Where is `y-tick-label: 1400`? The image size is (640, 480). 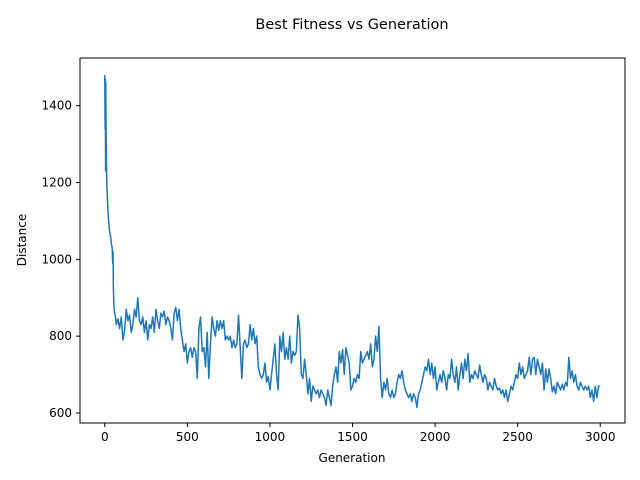 y-tick-label: 1400 is located at coordinates (56, 106).